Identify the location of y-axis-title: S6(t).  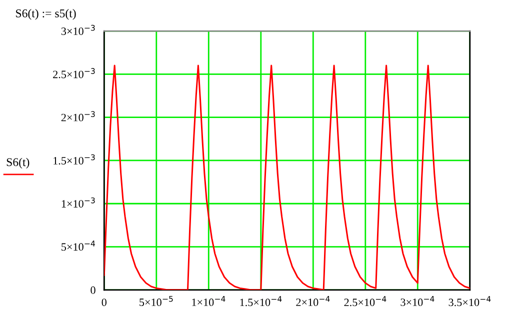
(18, 163).